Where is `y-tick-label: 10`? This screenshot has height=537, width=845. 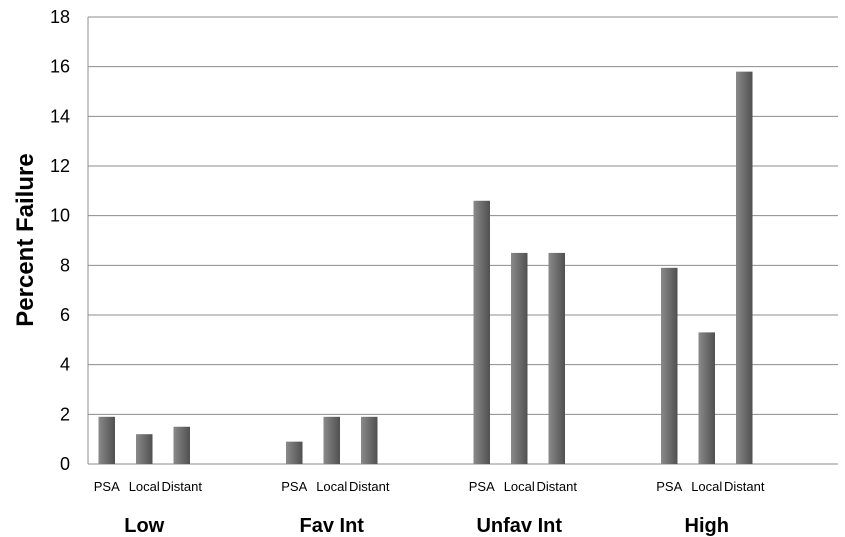 y-tick-label: 10 is located at coordinates (60, 216).